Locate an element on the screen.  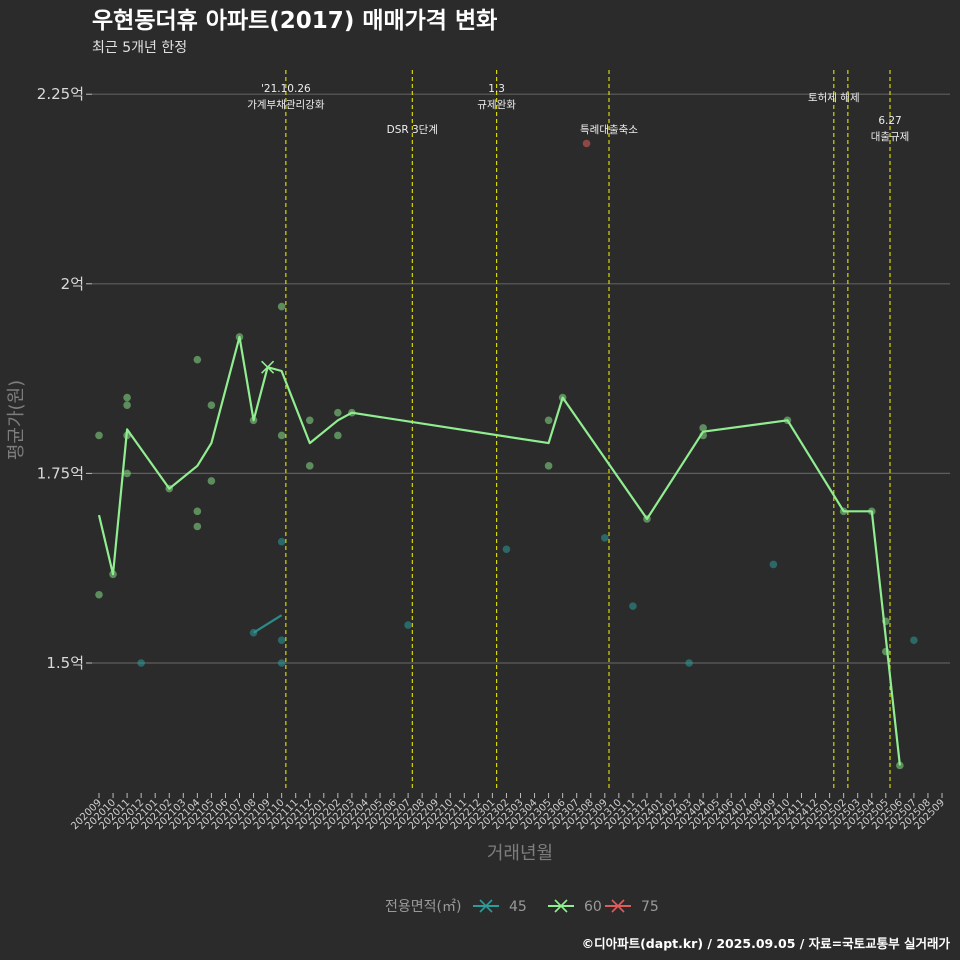
y-axis-title: 평균가(원) is located at coordinates (16, 420).